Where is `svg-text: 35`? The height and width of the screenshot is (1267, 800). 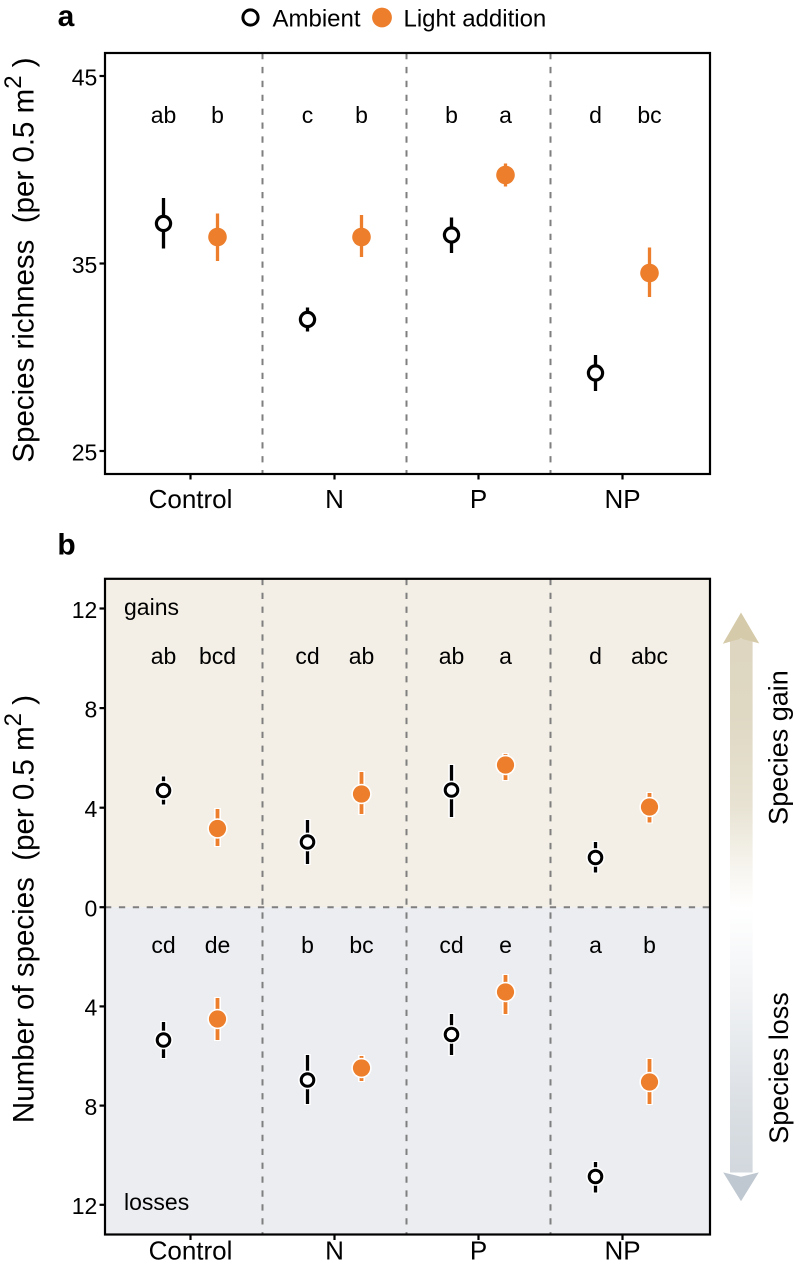 svg-text: 35 is located at coordinates (85, 265).